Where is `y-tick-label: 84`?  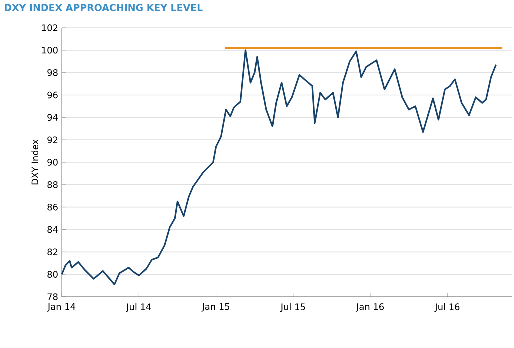
y-tick-label: 84 is located at coordinates (53, 230).